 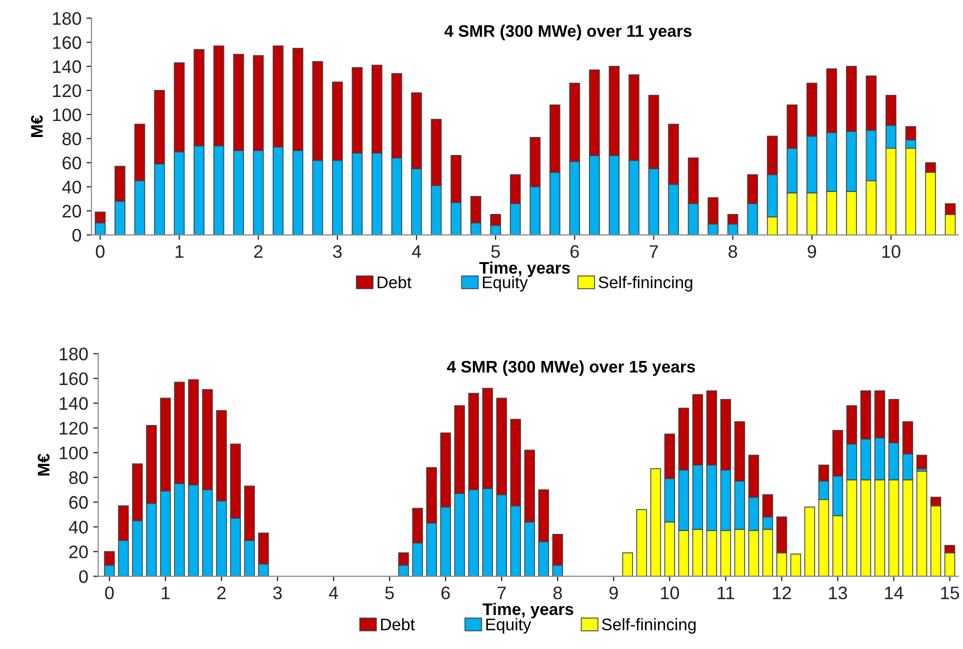 What do you see at coordinates (568, 32) in the screenshot?
I see `chart-title: 4 SMR (300 MWe) over 11 years` at bounding box center [568, 32].